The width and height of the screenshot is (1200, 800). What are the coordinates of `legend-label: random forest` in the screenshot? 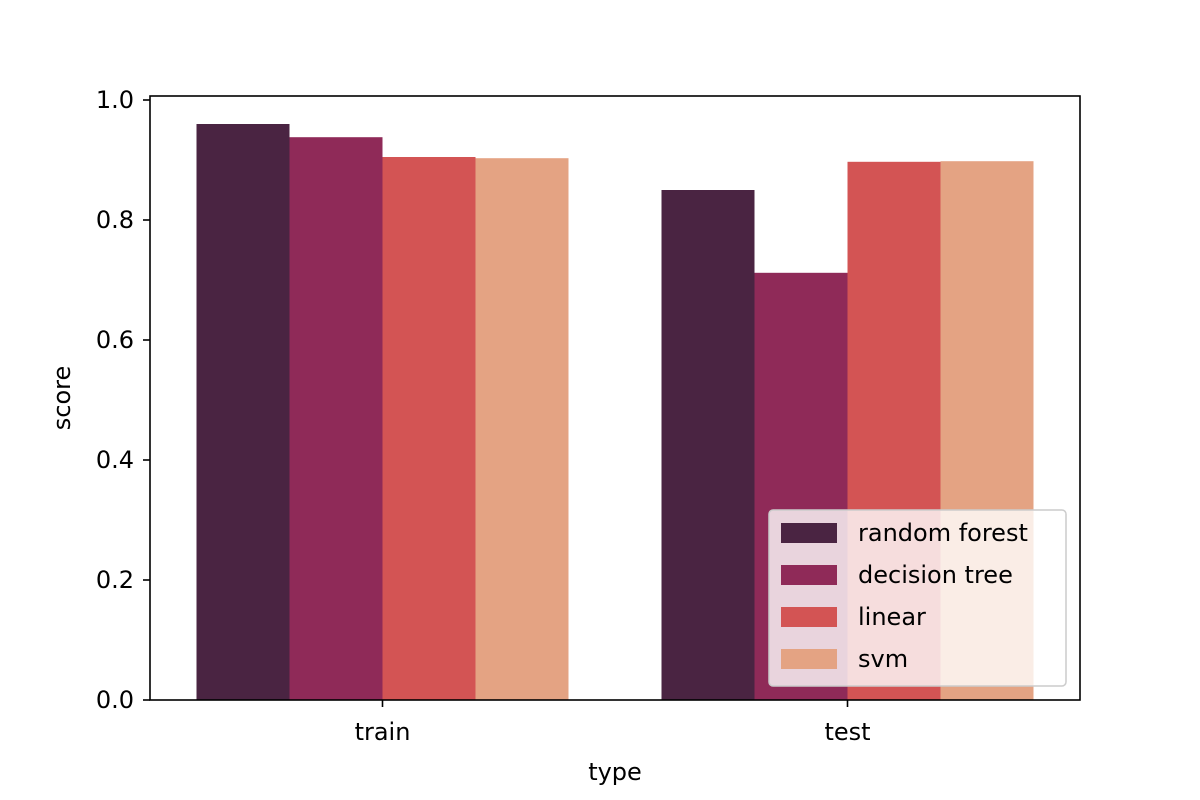 It's located at (943, 533).